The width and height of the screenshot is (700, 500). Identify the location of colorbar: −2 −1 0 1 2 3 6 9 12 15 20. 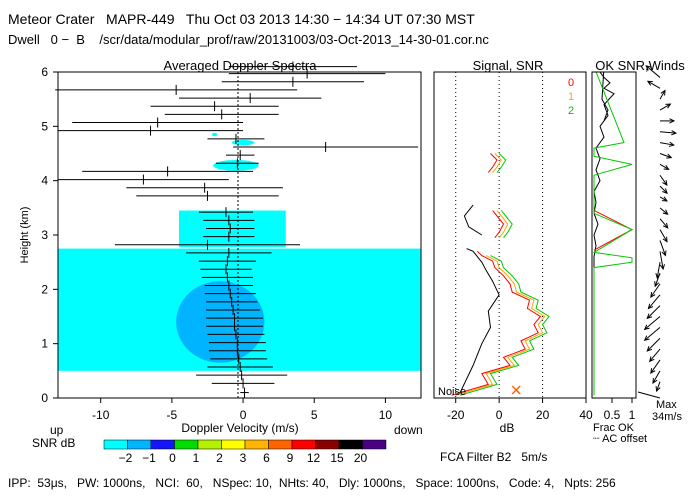
(245, 452).